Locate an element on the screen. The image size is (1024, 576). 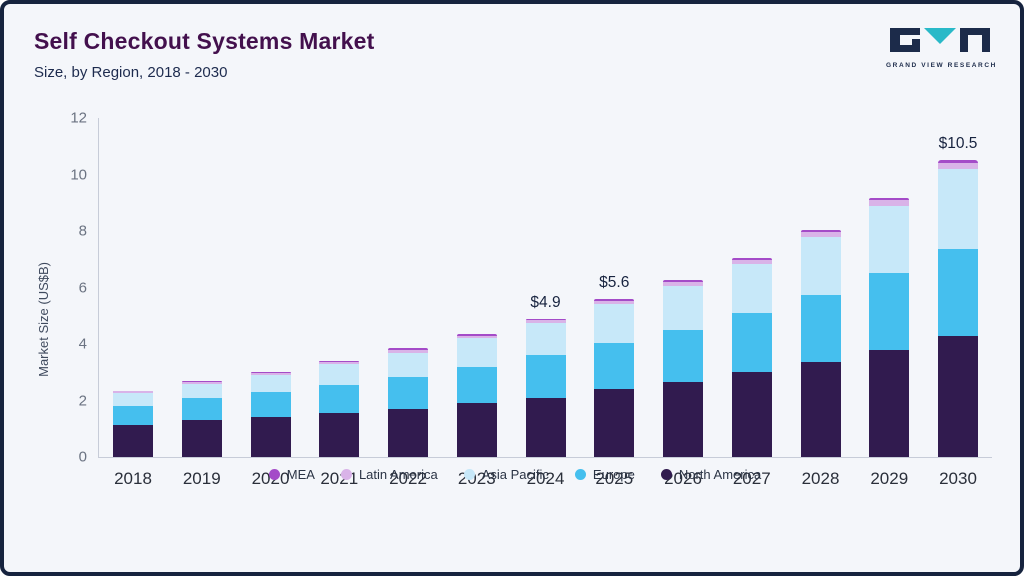
legend-label: Latin America is located at coordinates (398, 474).